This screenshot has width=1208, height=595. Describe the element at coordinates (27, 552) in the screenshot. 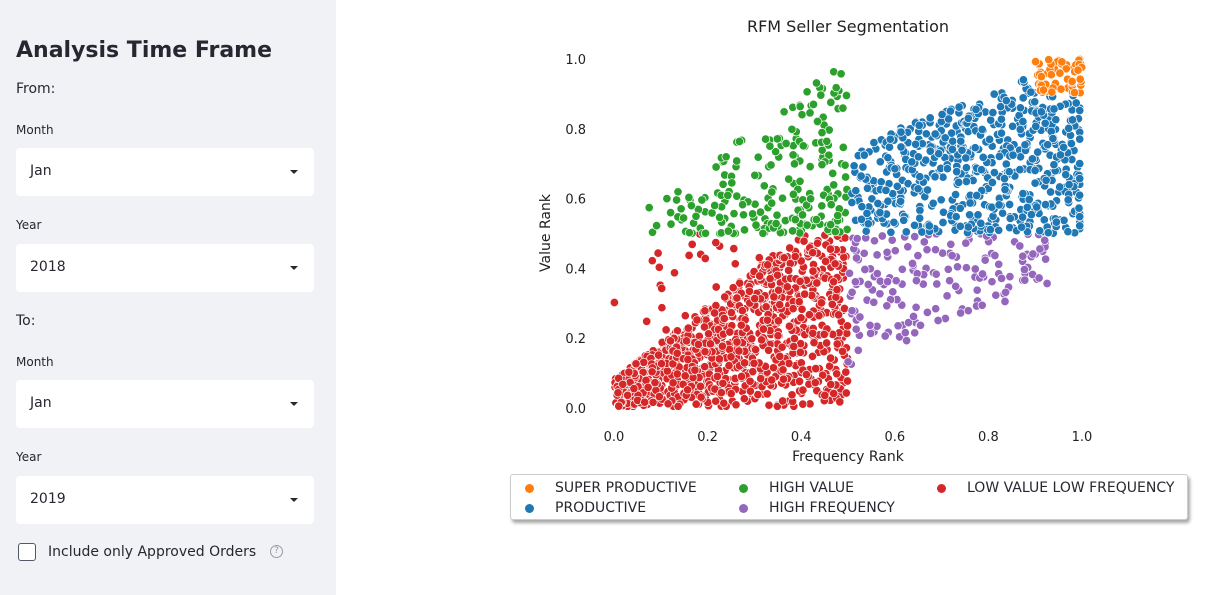

I see `approved-orders-checkbox` at that location.